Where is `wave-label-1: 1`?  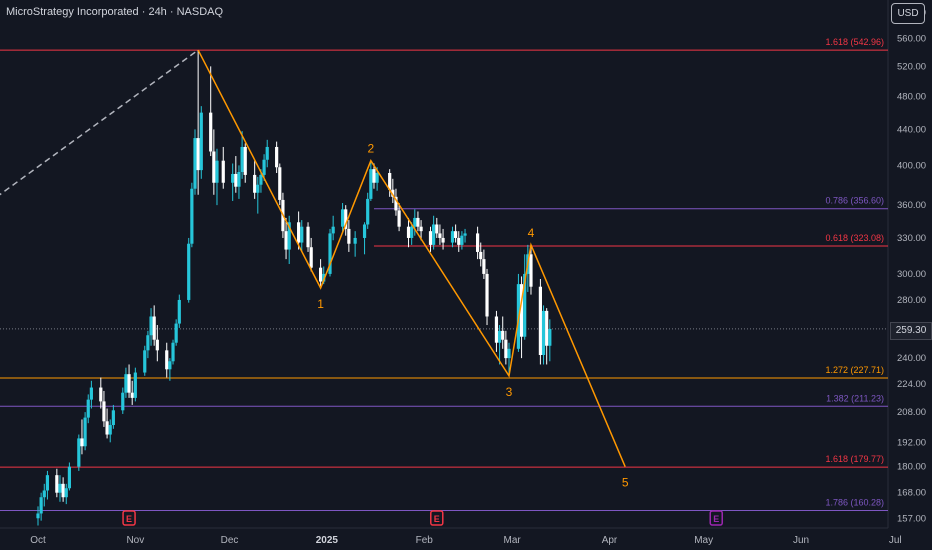
wave-label-1: 1 is located at coordinates (320, 304).